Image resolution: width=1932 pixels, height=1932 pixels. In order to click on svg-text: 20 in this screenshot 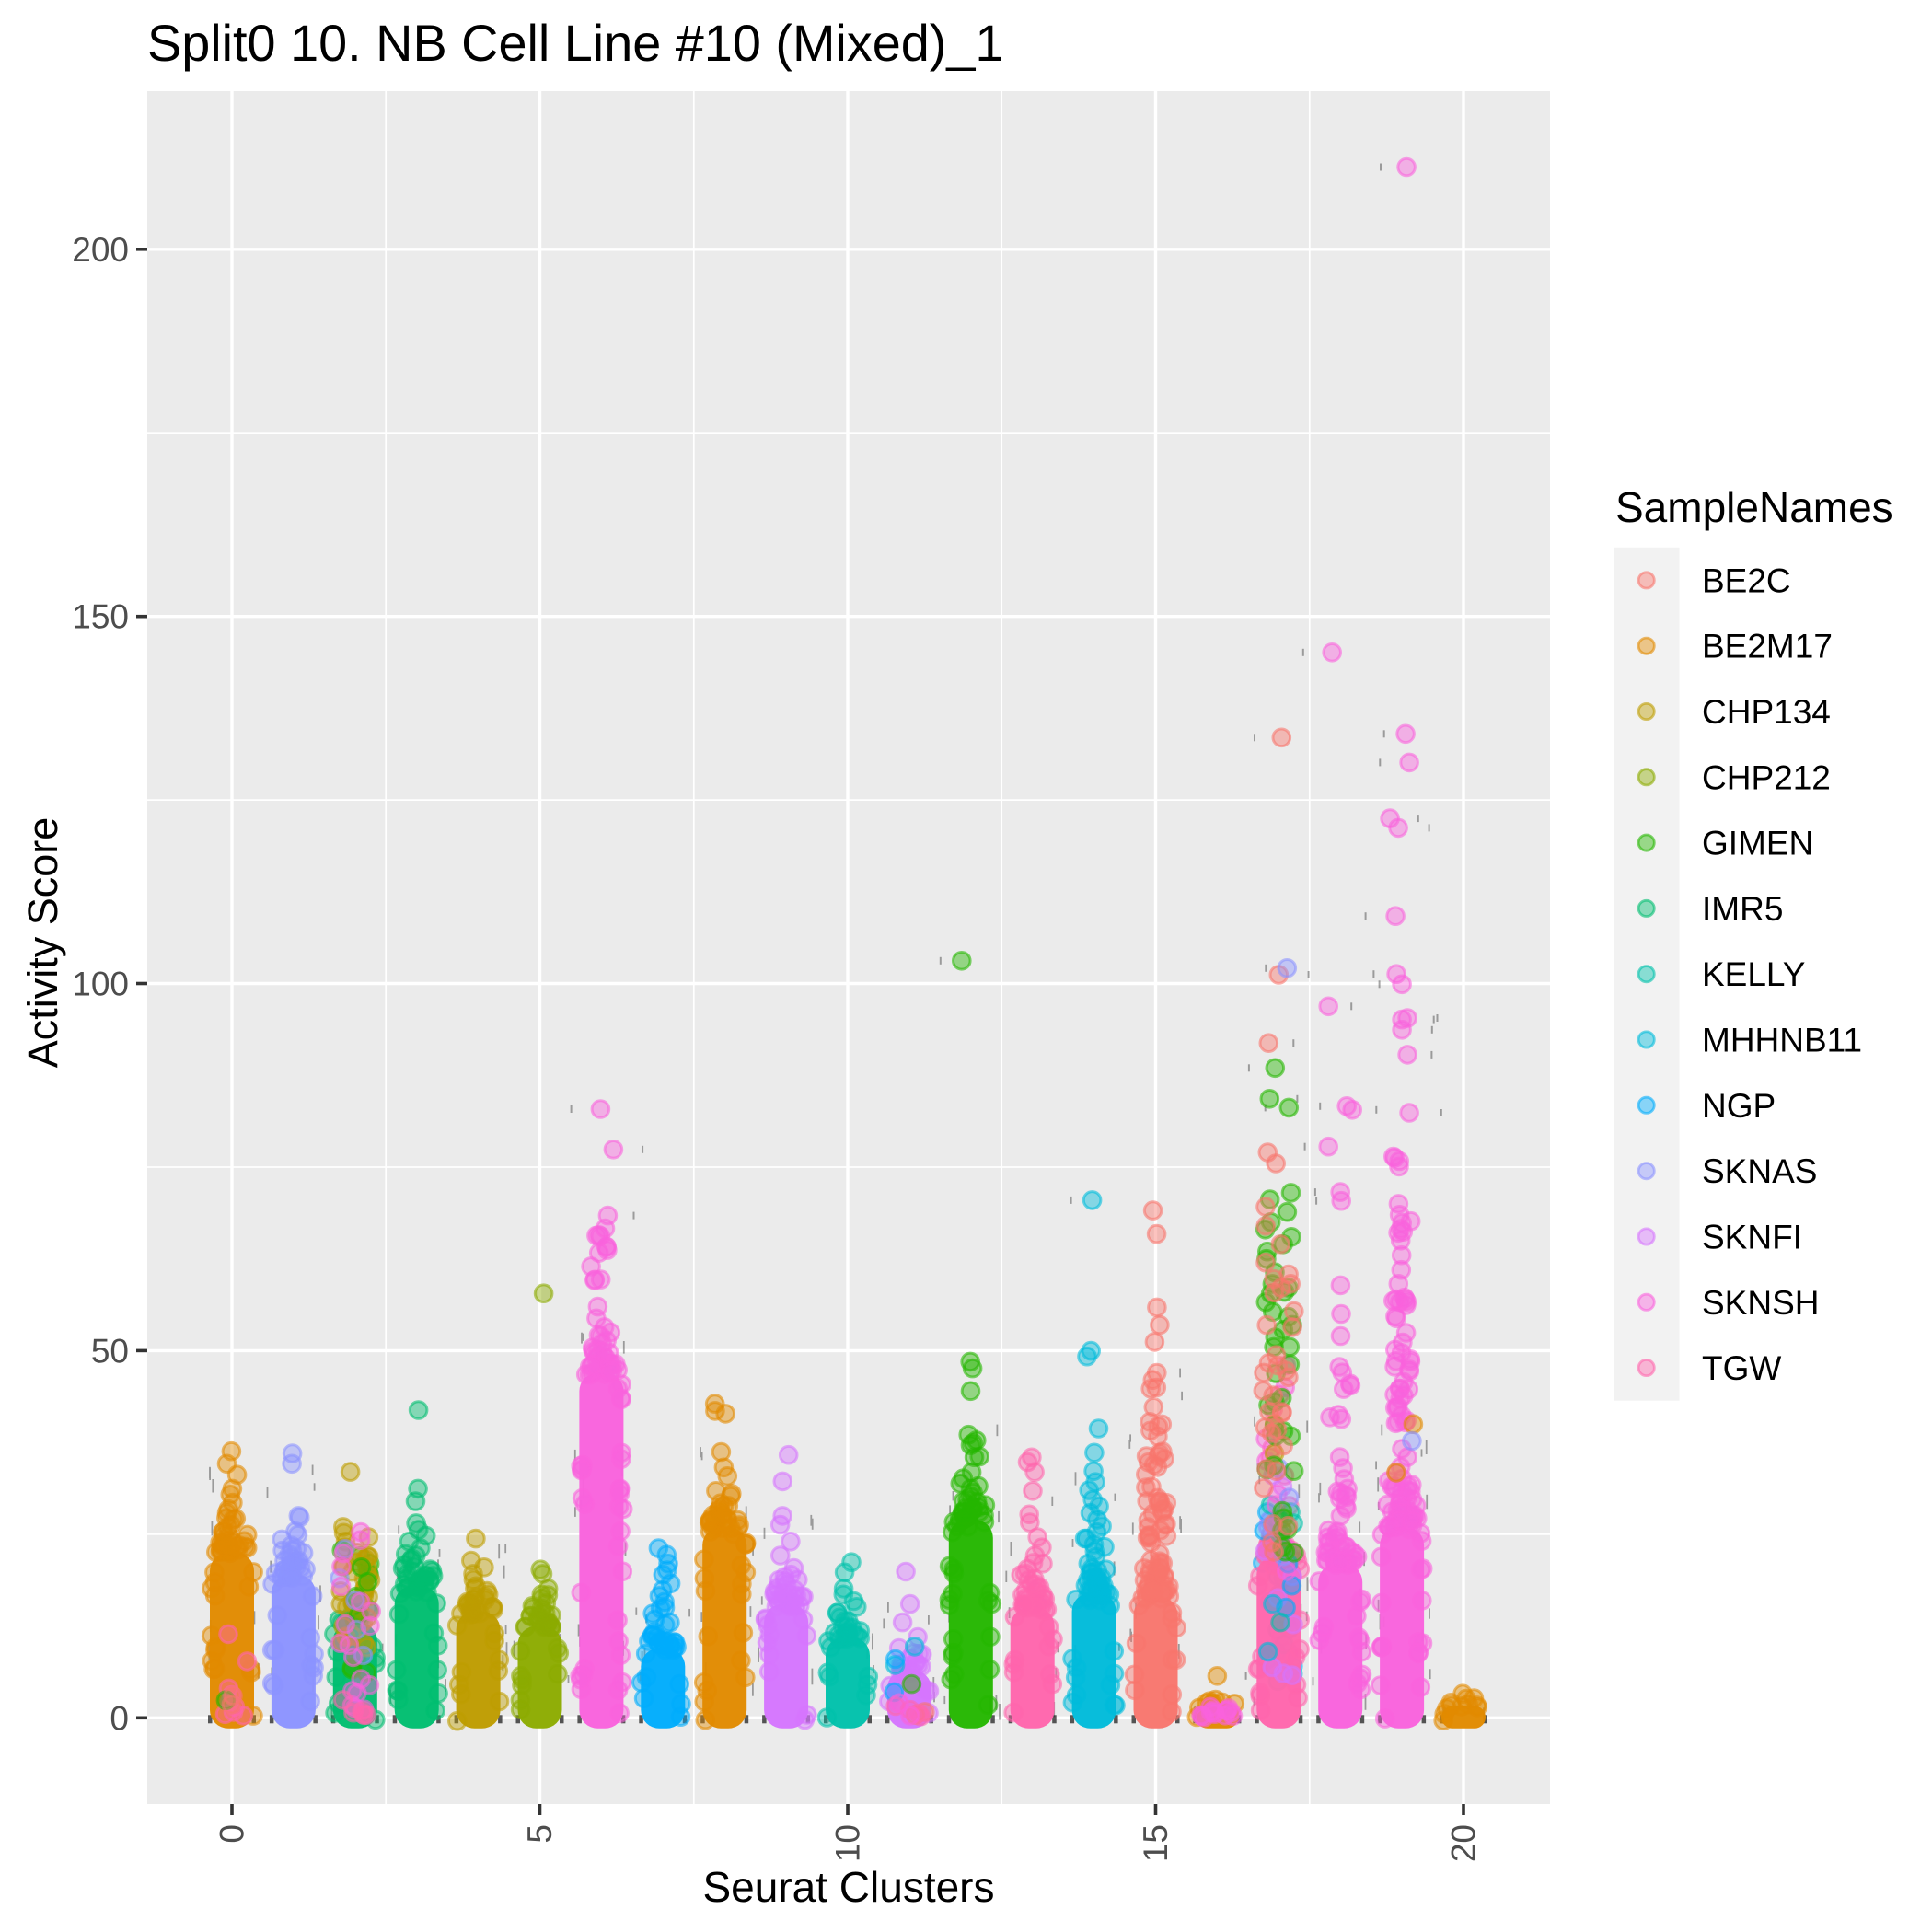, I will do `click(1464, 1843)`.